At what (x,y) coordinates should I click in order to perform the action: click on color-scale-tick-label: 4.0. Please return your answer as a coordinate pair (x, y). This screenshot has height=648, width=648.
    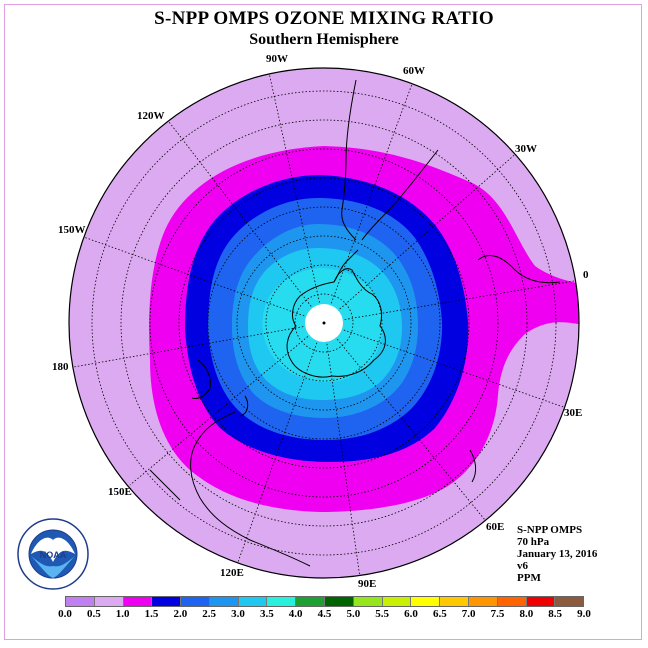
    Looking at the image, I should click on (295, 614).